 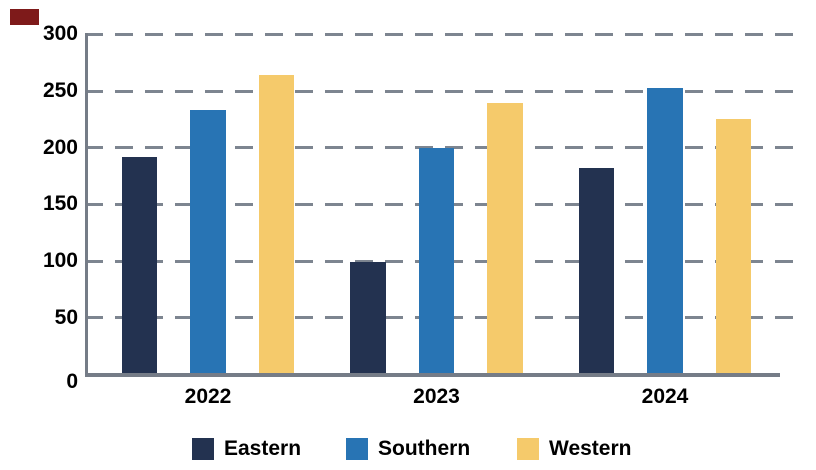 I want to click on y-tick-label-150: 150, so click(x=60, y=204).